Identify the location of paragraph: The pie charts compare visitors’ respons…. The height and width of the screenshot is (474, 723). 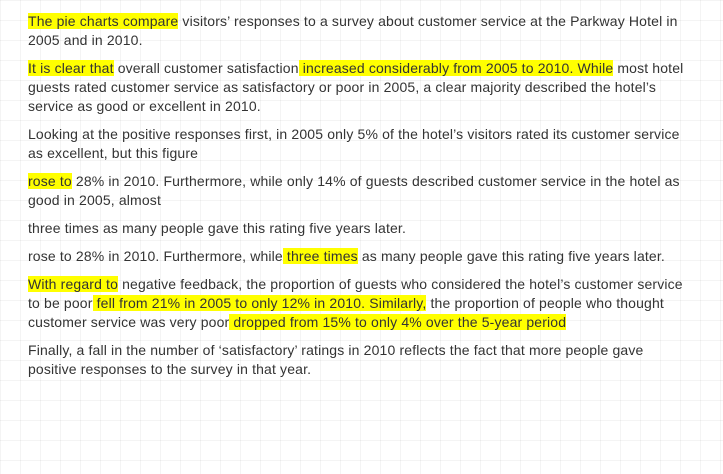
(362, 31).